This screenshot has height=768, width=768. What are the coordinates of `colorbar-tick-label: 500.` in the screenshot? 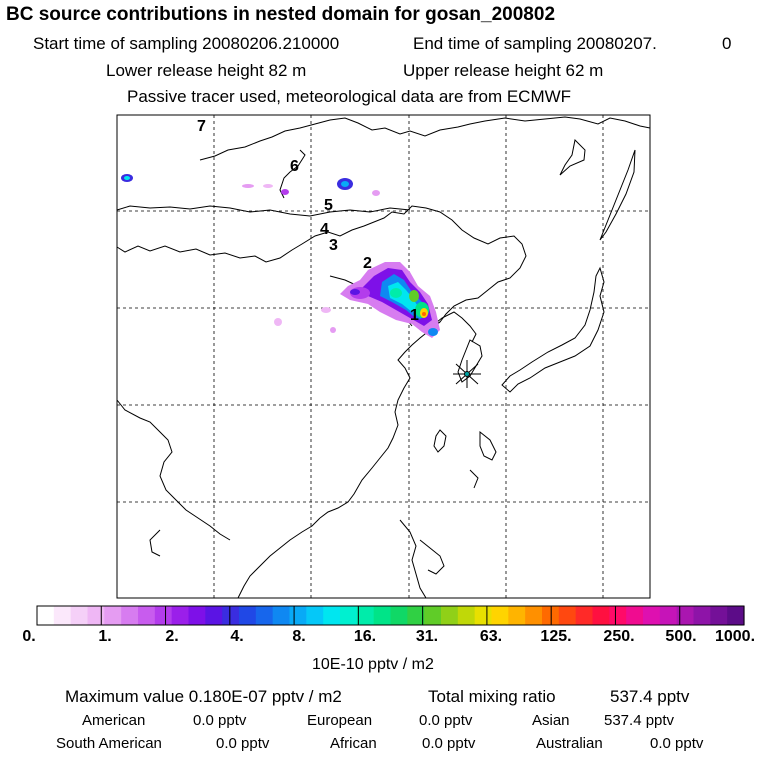 It's located at (681, 636).